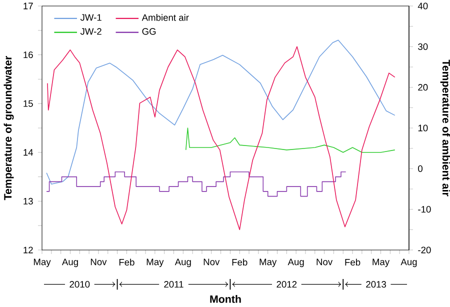  What do you see at coordinates (424, 250) in the screenshot?
I see `y2-tick-label: -20` at bounding box center [424, 250].